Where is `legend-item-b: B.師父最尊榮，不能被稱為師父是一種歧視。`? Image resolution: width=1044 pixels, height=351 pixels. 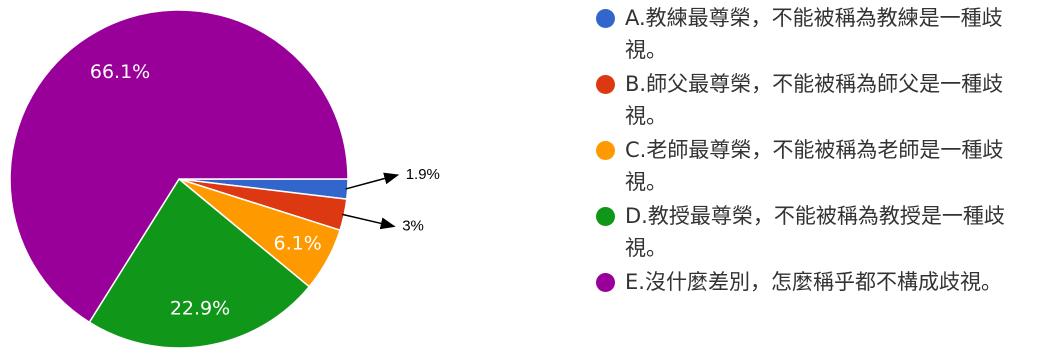
legend-item-b: B.師父最尊榮，不能被稱為師父是一種歧視。 is located at coordinates (816, 100).